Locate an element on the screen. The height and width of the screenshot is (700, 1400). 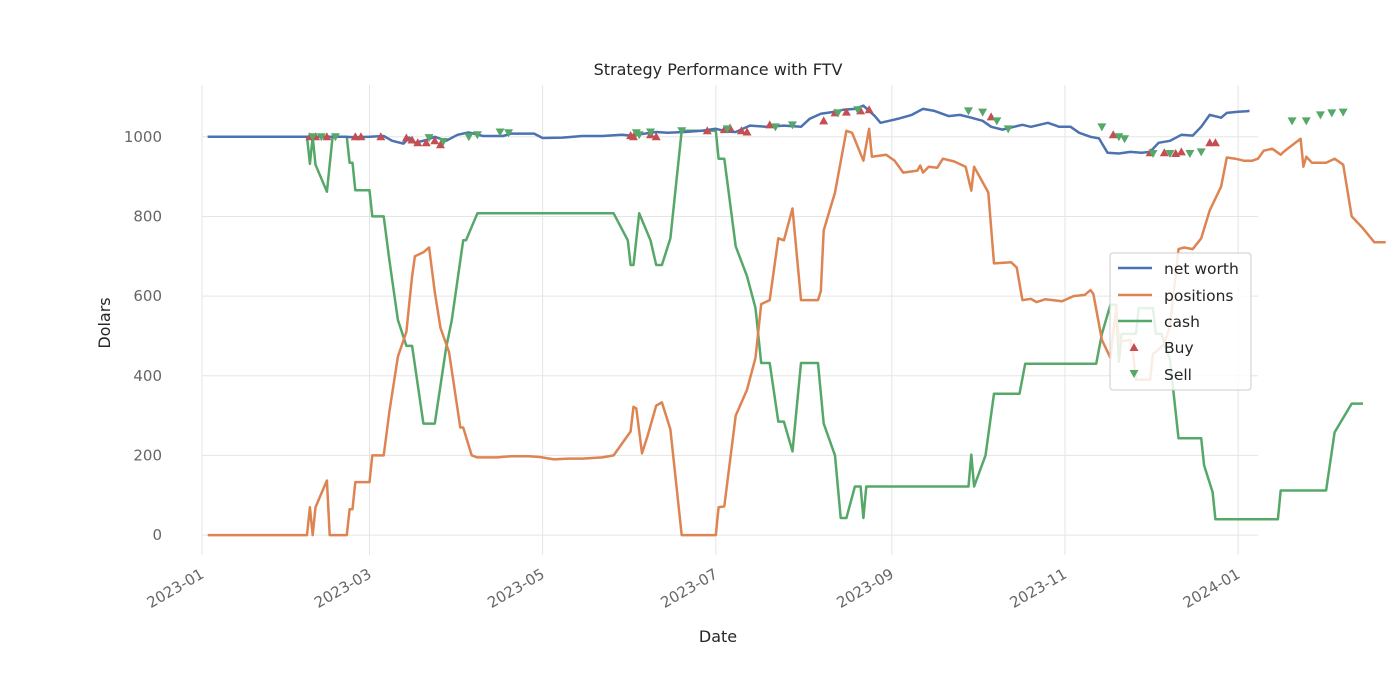
x-tick-label: 2024-01 is located at coordinates (1211, 588).